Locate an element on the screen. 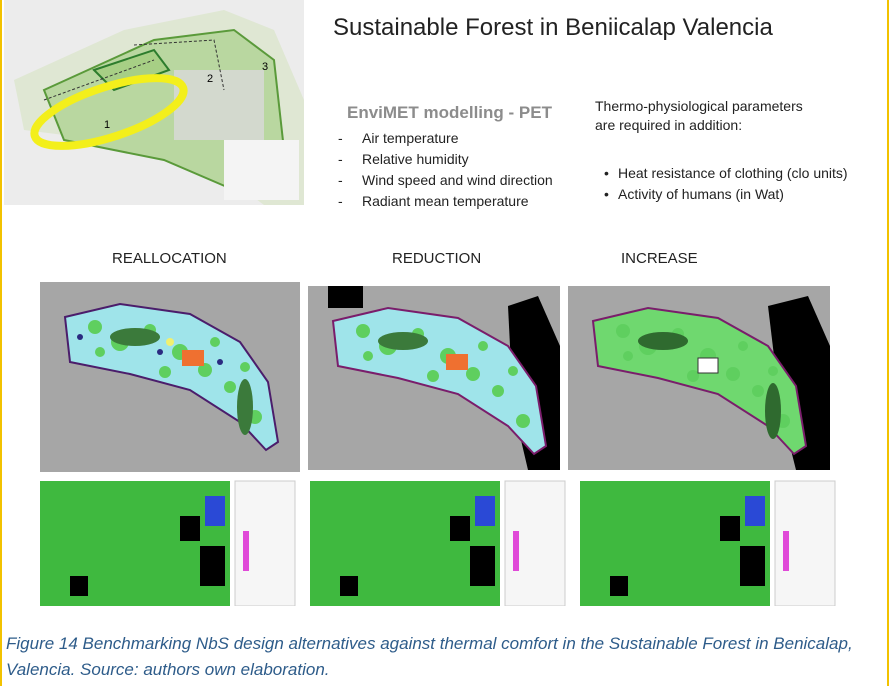 This screenshot has width=890, height=686. label: 3 is located at coordinates (265, 67).